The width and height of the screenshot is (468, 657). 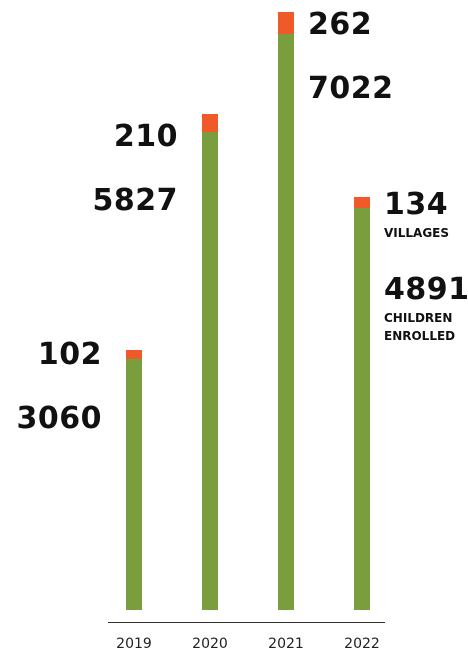 I want to click on value-label: 262, so click(x=340, y=24).